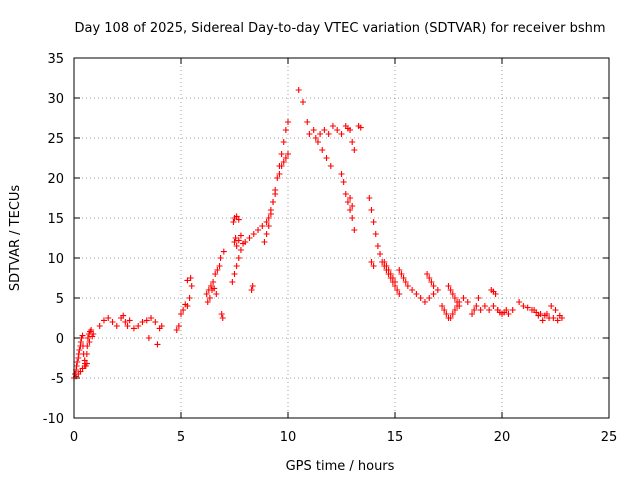  Describe the element at coordinates (55, 219) in the screenshot. I see `y-tick-label: 15` at that location.